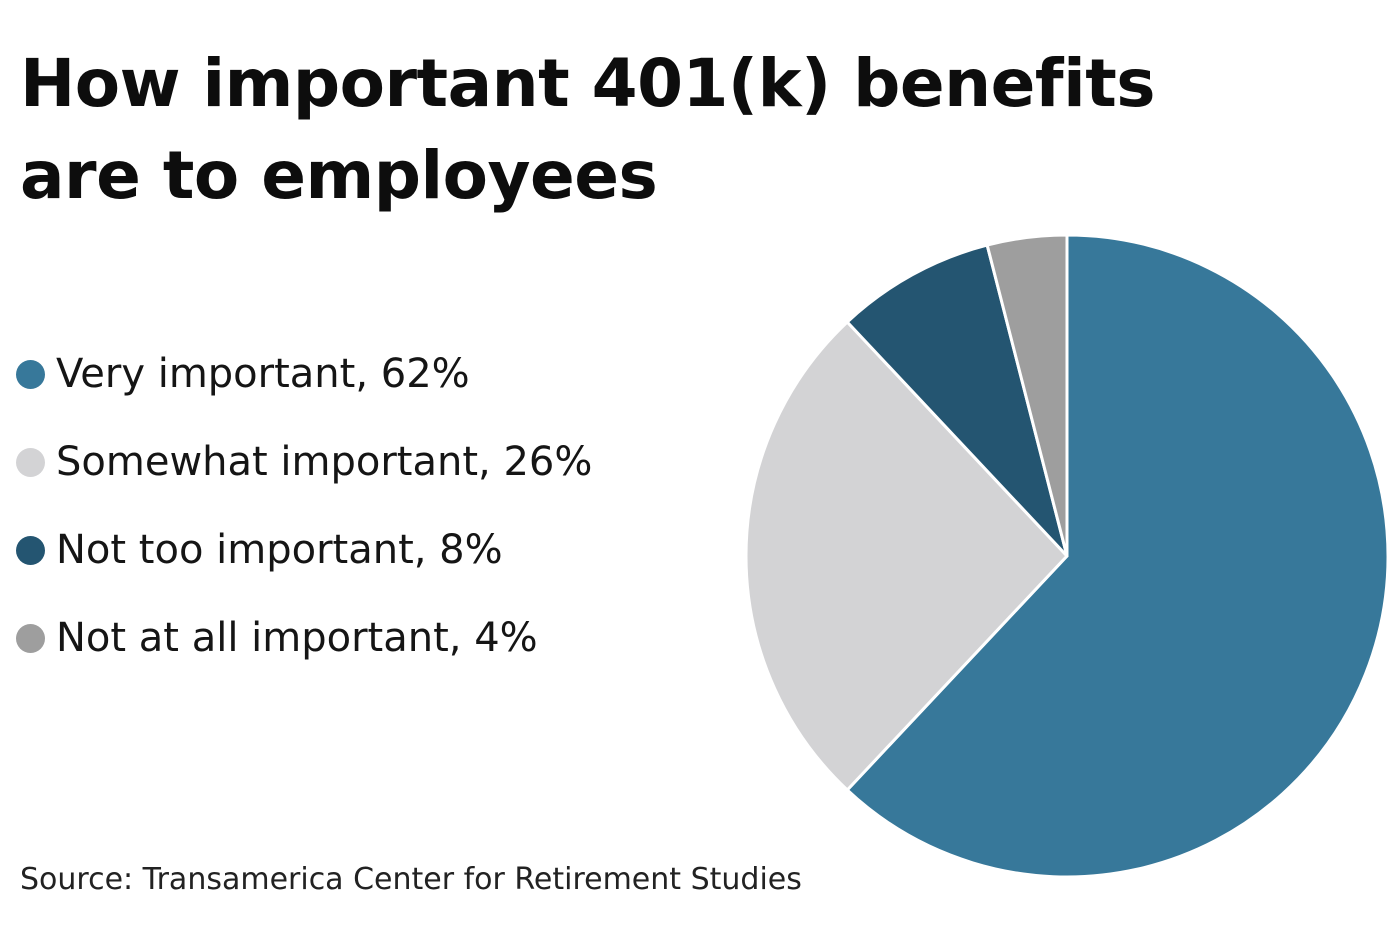 The height and width of the screenshot is (938, 1398). Describe the element at coordinates (30, 462) in the screenshot. I see `legend-swatch-somewhat-important` at that location.